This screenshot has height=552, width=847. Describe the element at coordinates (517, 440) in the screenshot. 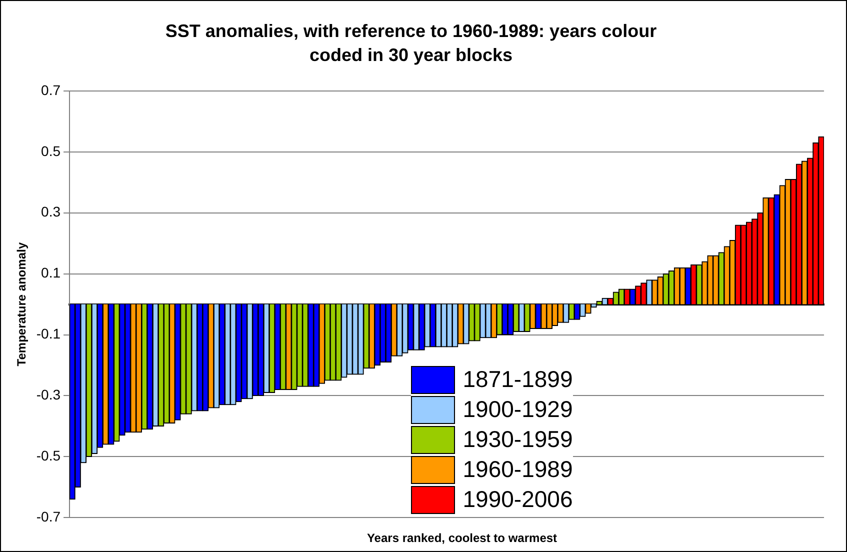

I see `legend-label: 1930-1959` at that location.